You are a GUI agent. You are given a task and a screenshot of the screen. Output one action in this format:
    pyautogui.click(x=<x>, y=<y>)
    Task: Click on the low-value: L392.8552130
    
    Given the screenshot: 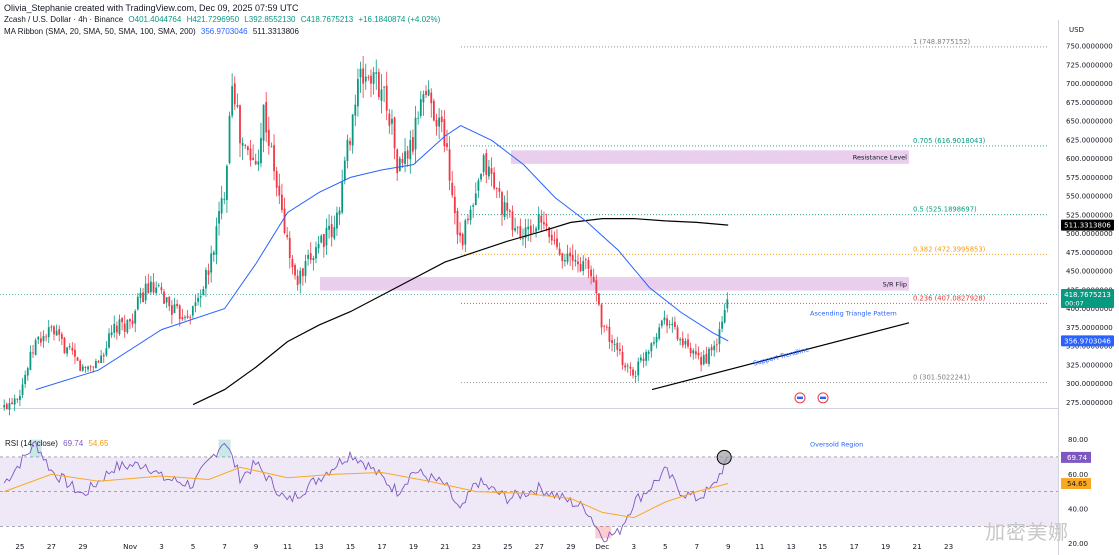 What is the action you would take?
    pyautogui.click(x=270, y=19)
    